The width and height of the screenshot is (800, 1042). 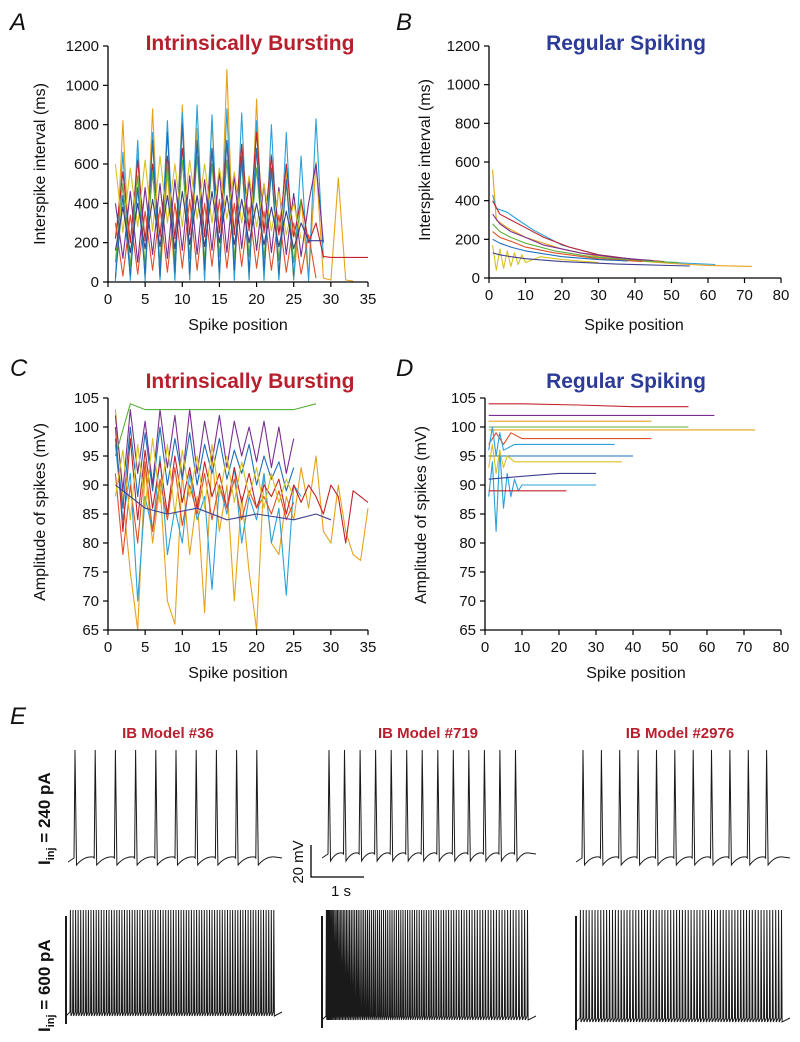 I want to click on x-tick-label: 15, so click(x=219, y=299).